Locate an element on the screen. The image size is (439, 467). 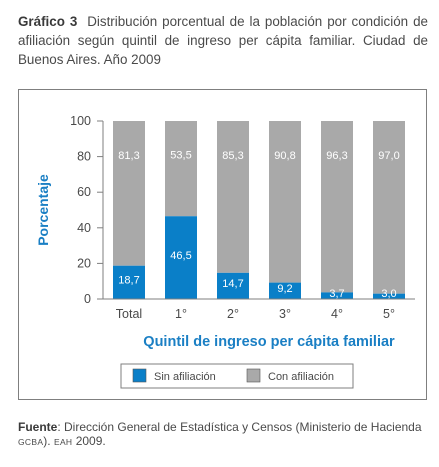
x-tick-label: 4° is located at coordinates (337, 314).